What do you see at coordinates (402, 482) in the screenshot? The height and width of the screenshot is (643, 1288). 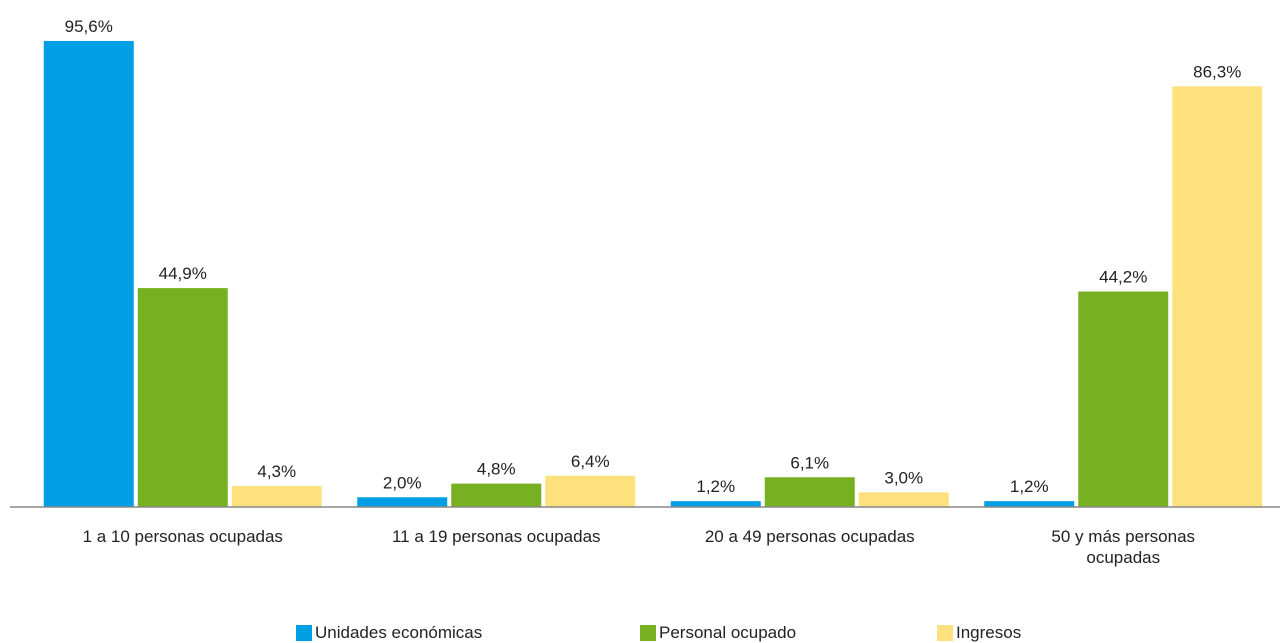 I see `value-label: 2,0%` at bounding box center [402, 482].